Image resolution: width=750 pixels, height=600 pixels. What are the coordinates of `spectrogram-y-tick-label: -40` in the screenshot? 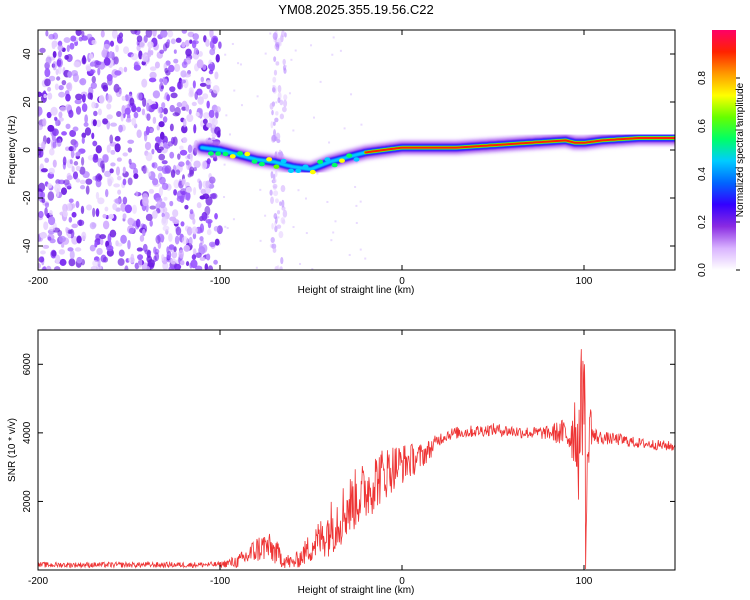 It's located at (27, 245).